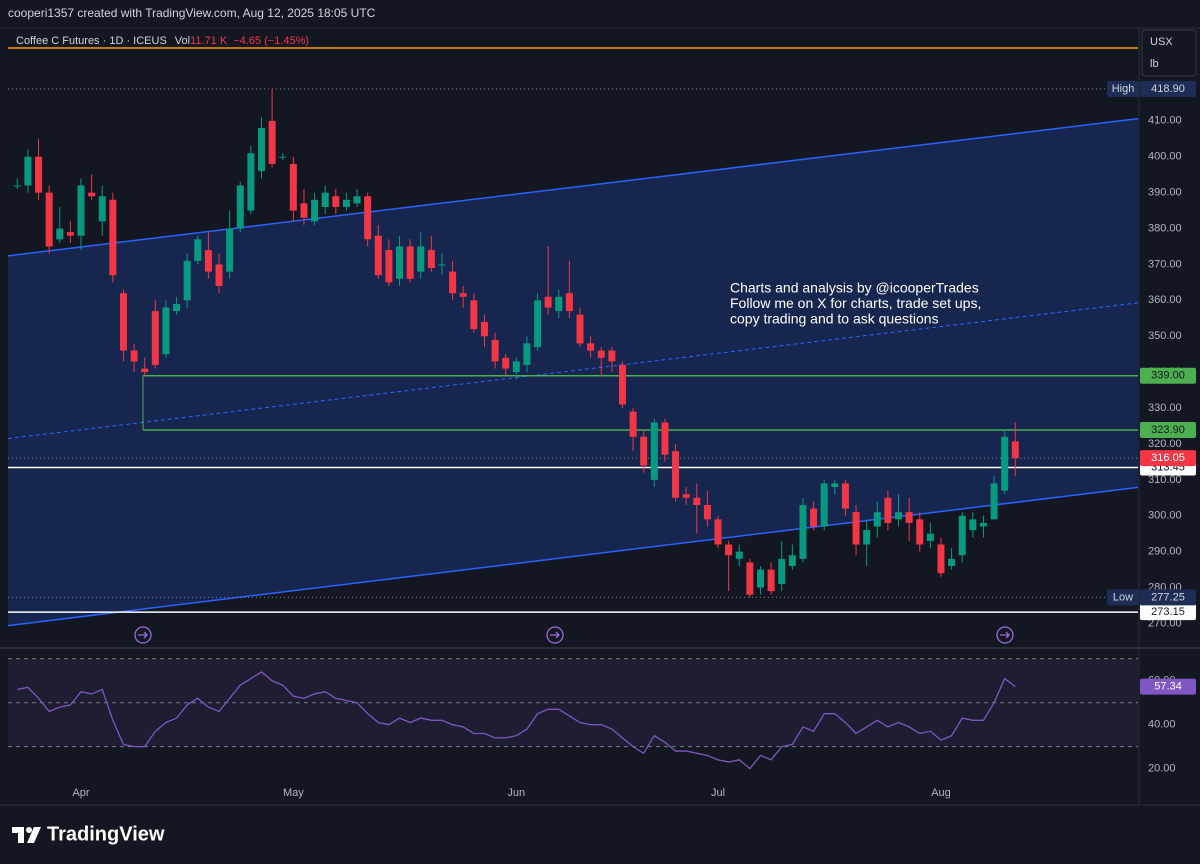 This screenshot has height=864, width=1200. Describe the element at coordinates (1165, 336) in the screenshot. I see `y-tick-label: 350.00` at that location.